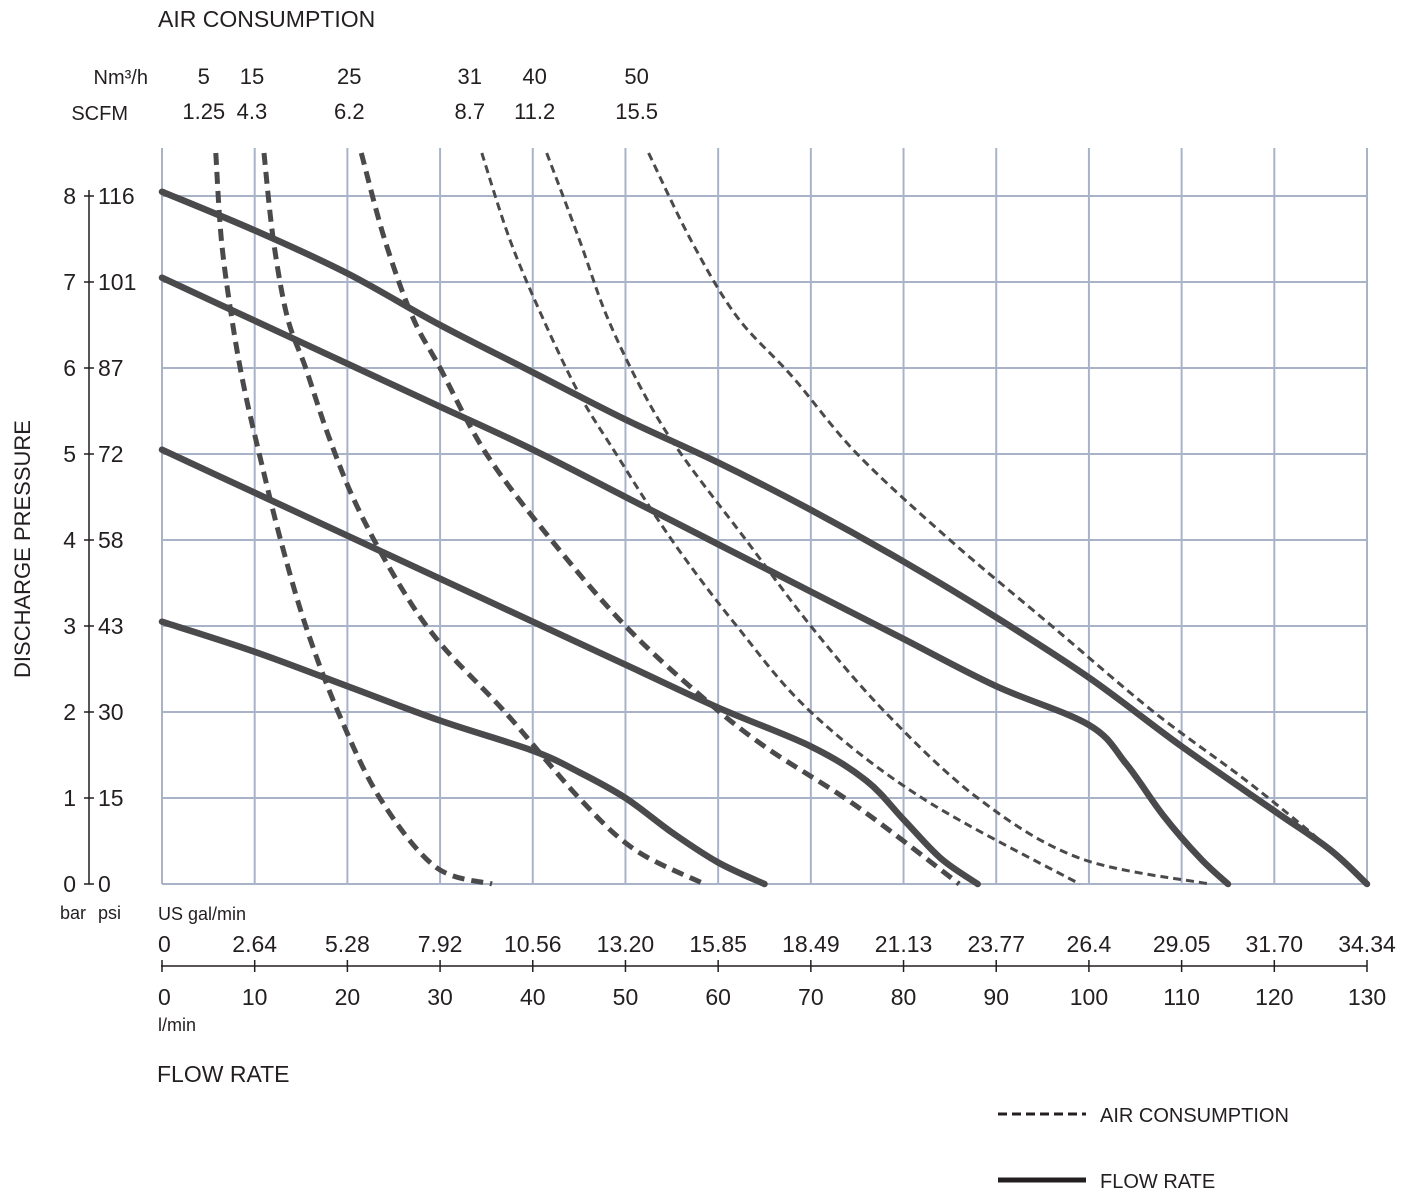  What do you see at coordinates (1367, 997) in the screenshot?
I see `x-tick-label-lmin: 130` at bounding box center [1367, 997].